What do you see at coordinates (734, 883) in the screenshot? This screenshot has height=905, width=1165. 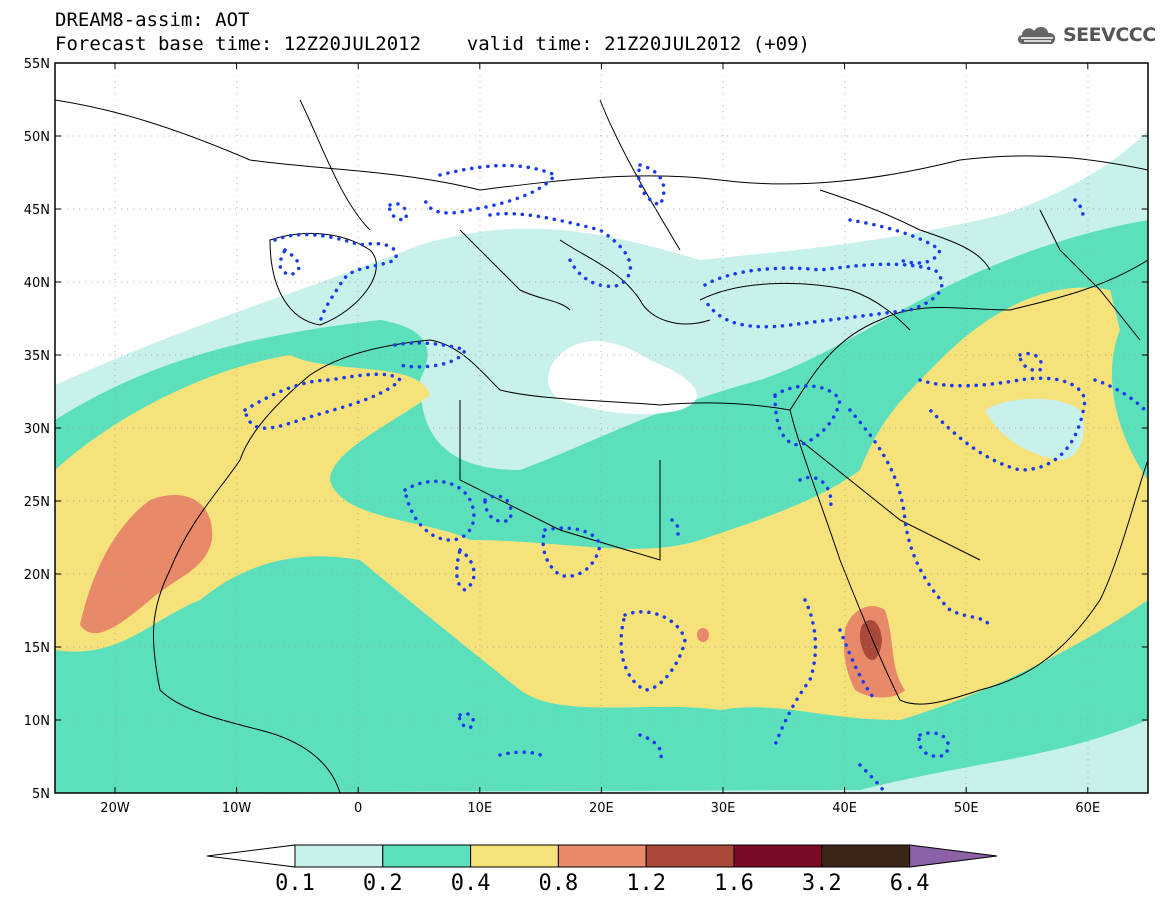 I see `colorbar-label: 1.6` at bounding box center [734, 883].